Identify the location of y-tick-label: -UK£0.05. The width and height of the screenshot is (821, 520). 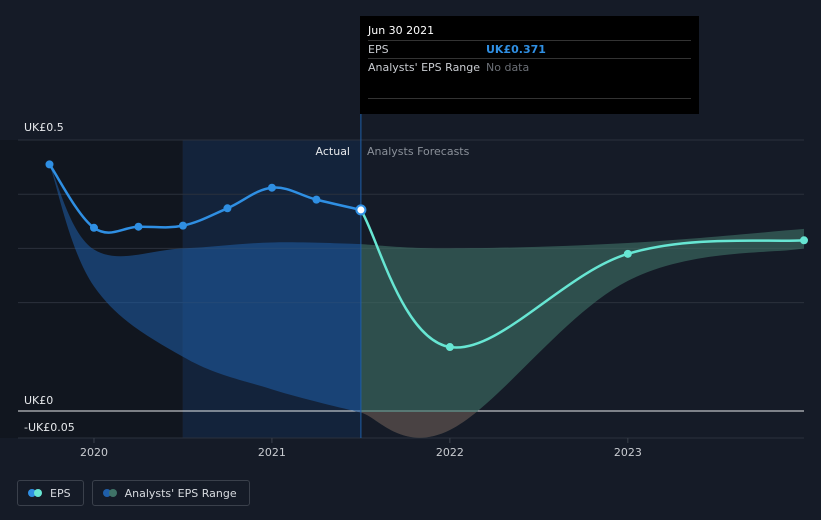
(49, 427).